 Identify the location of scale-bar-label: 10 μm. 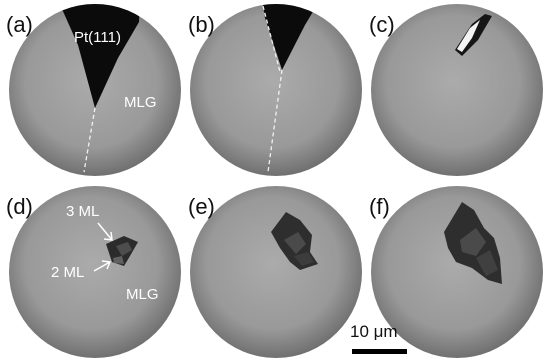
(374, 331).